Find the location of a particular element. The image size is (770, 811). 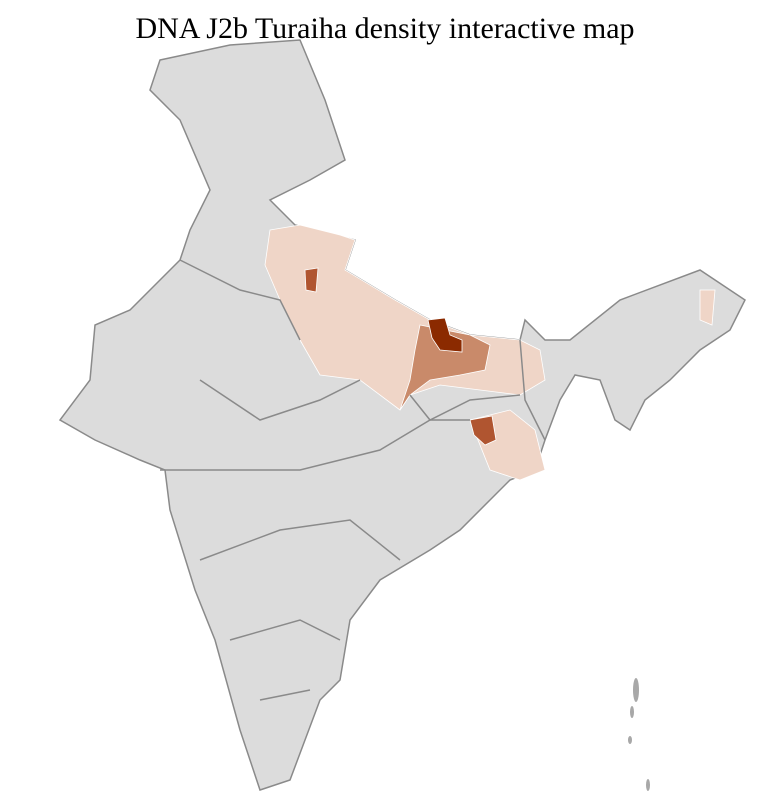

andaman-nicobar-islands is located at coordinates (639, 734).